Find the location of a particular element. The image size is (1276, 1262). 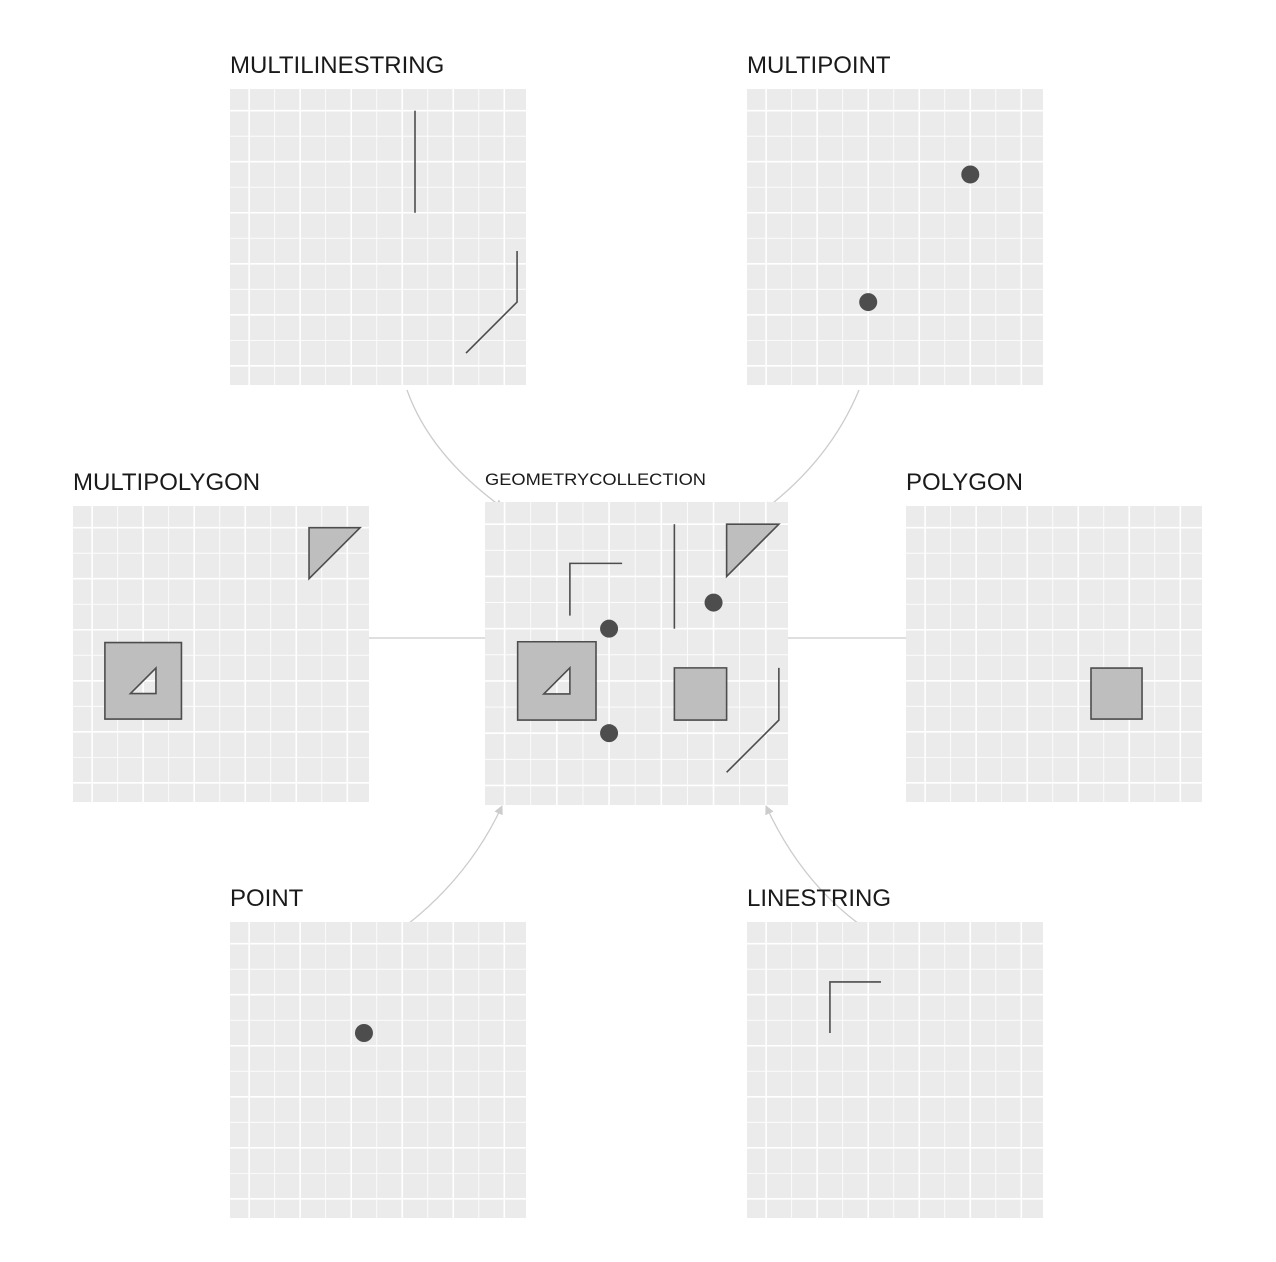

panel-multipoint is located at coordinates (895, 237).